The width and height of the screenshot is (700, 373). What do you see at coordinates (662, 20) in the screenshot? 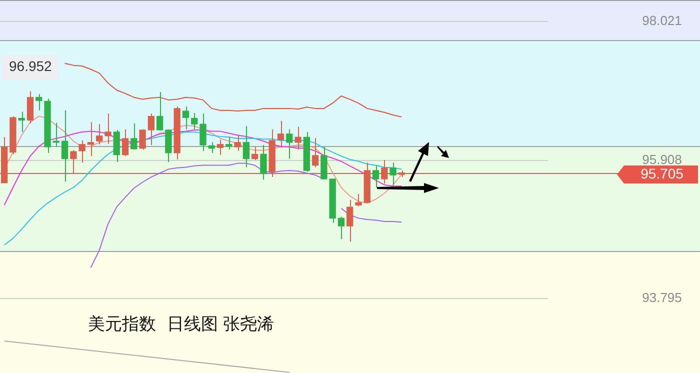
I see `y-tick-label: 98.021` at bounding box center [662, 20].